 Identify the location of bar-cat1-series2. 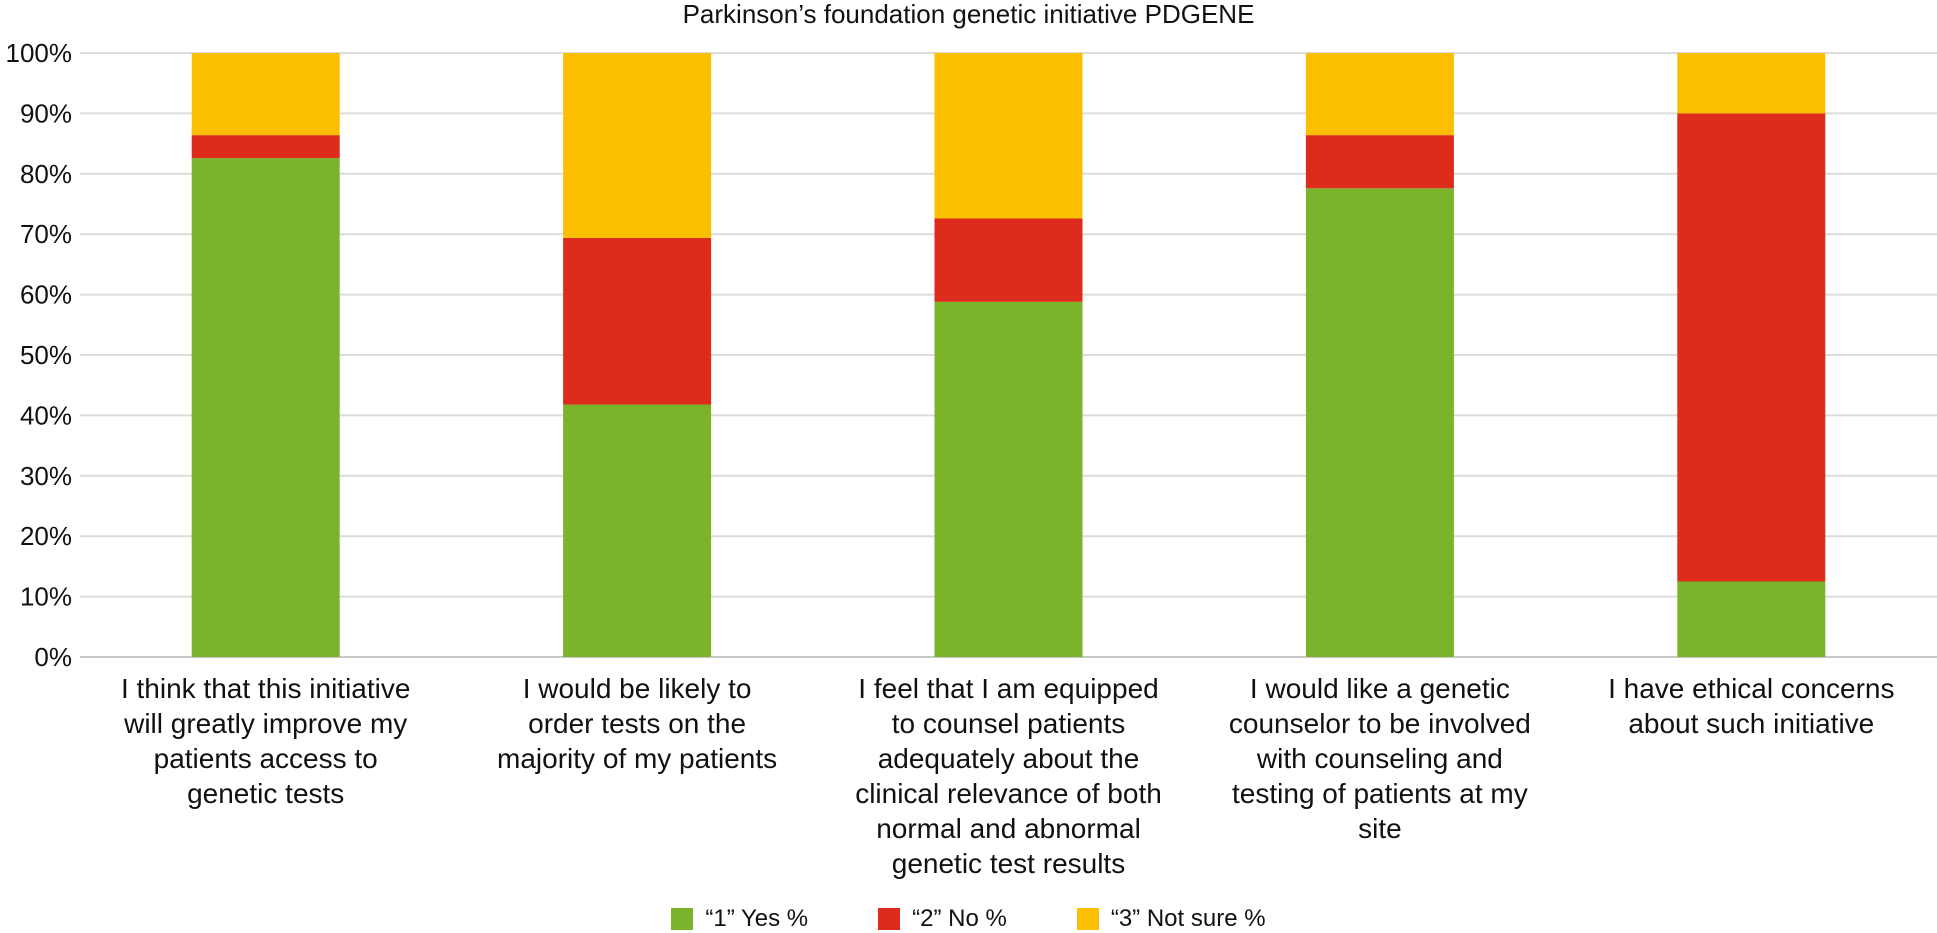
(637, 145).